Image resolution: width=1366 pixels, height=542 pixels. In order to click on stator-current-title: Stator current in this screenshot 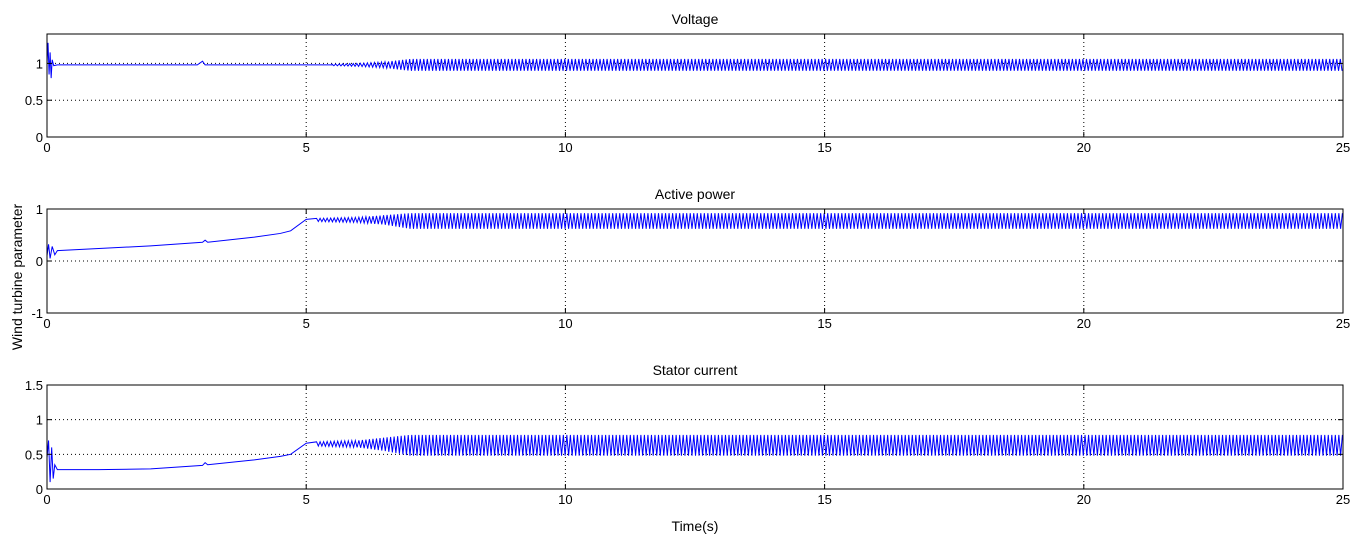, I will do `click(695, 370)`.